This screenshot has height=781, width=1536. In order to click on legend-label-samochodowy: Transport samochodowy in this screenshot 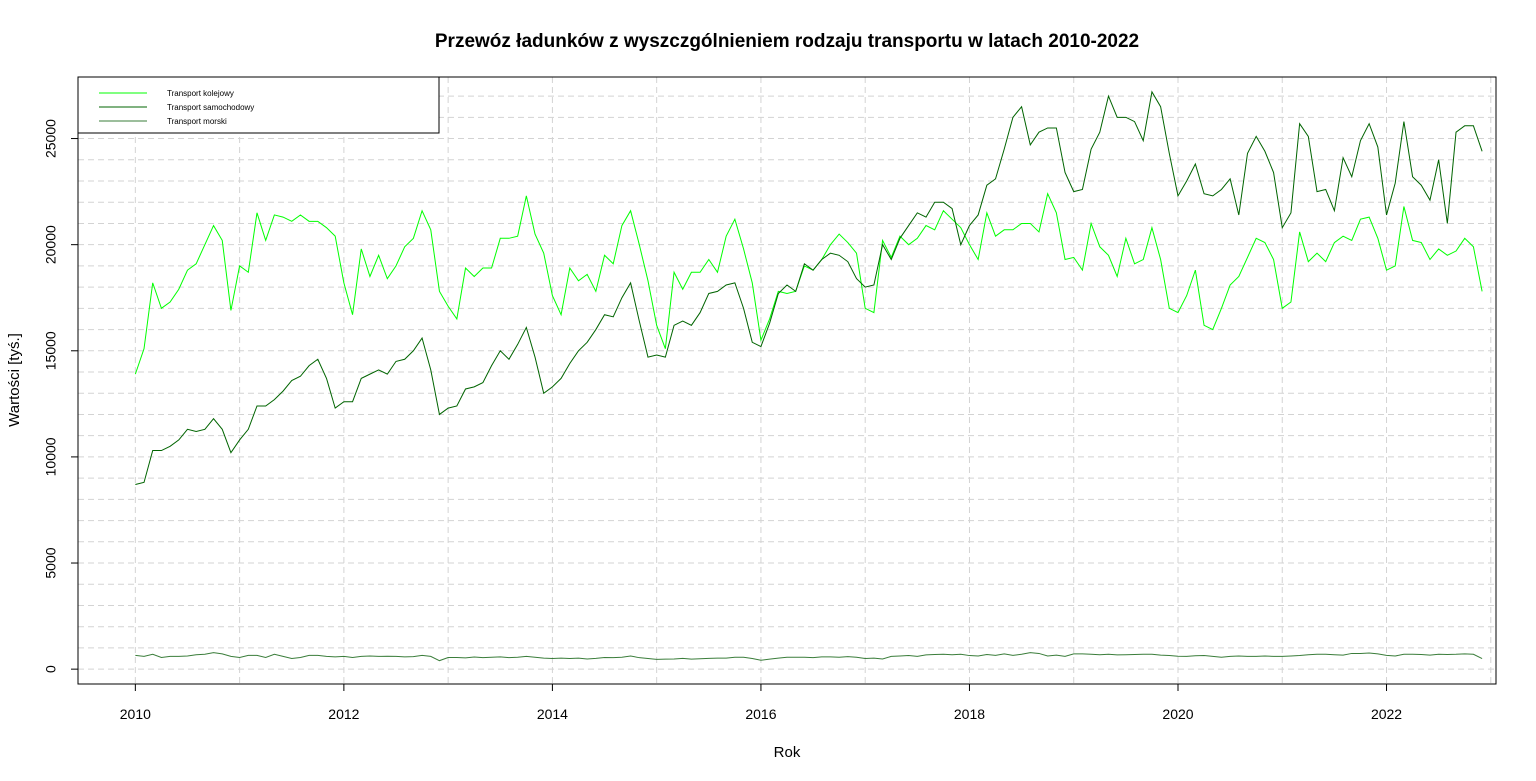, I will do `click(210, 107)`.